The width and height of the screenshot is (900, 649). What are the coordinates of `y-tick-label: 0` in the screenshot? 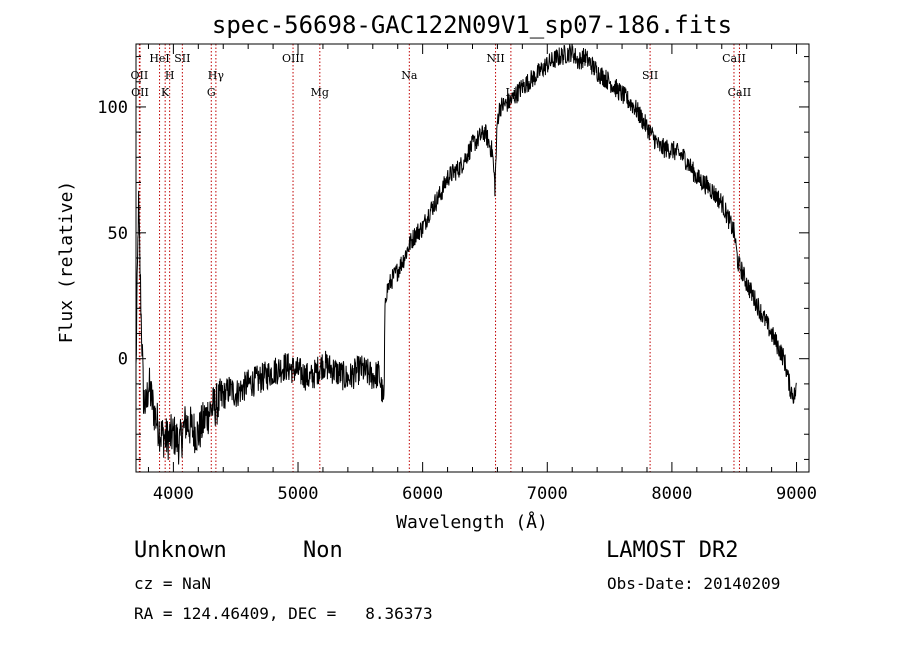 It's located at (123, 360).